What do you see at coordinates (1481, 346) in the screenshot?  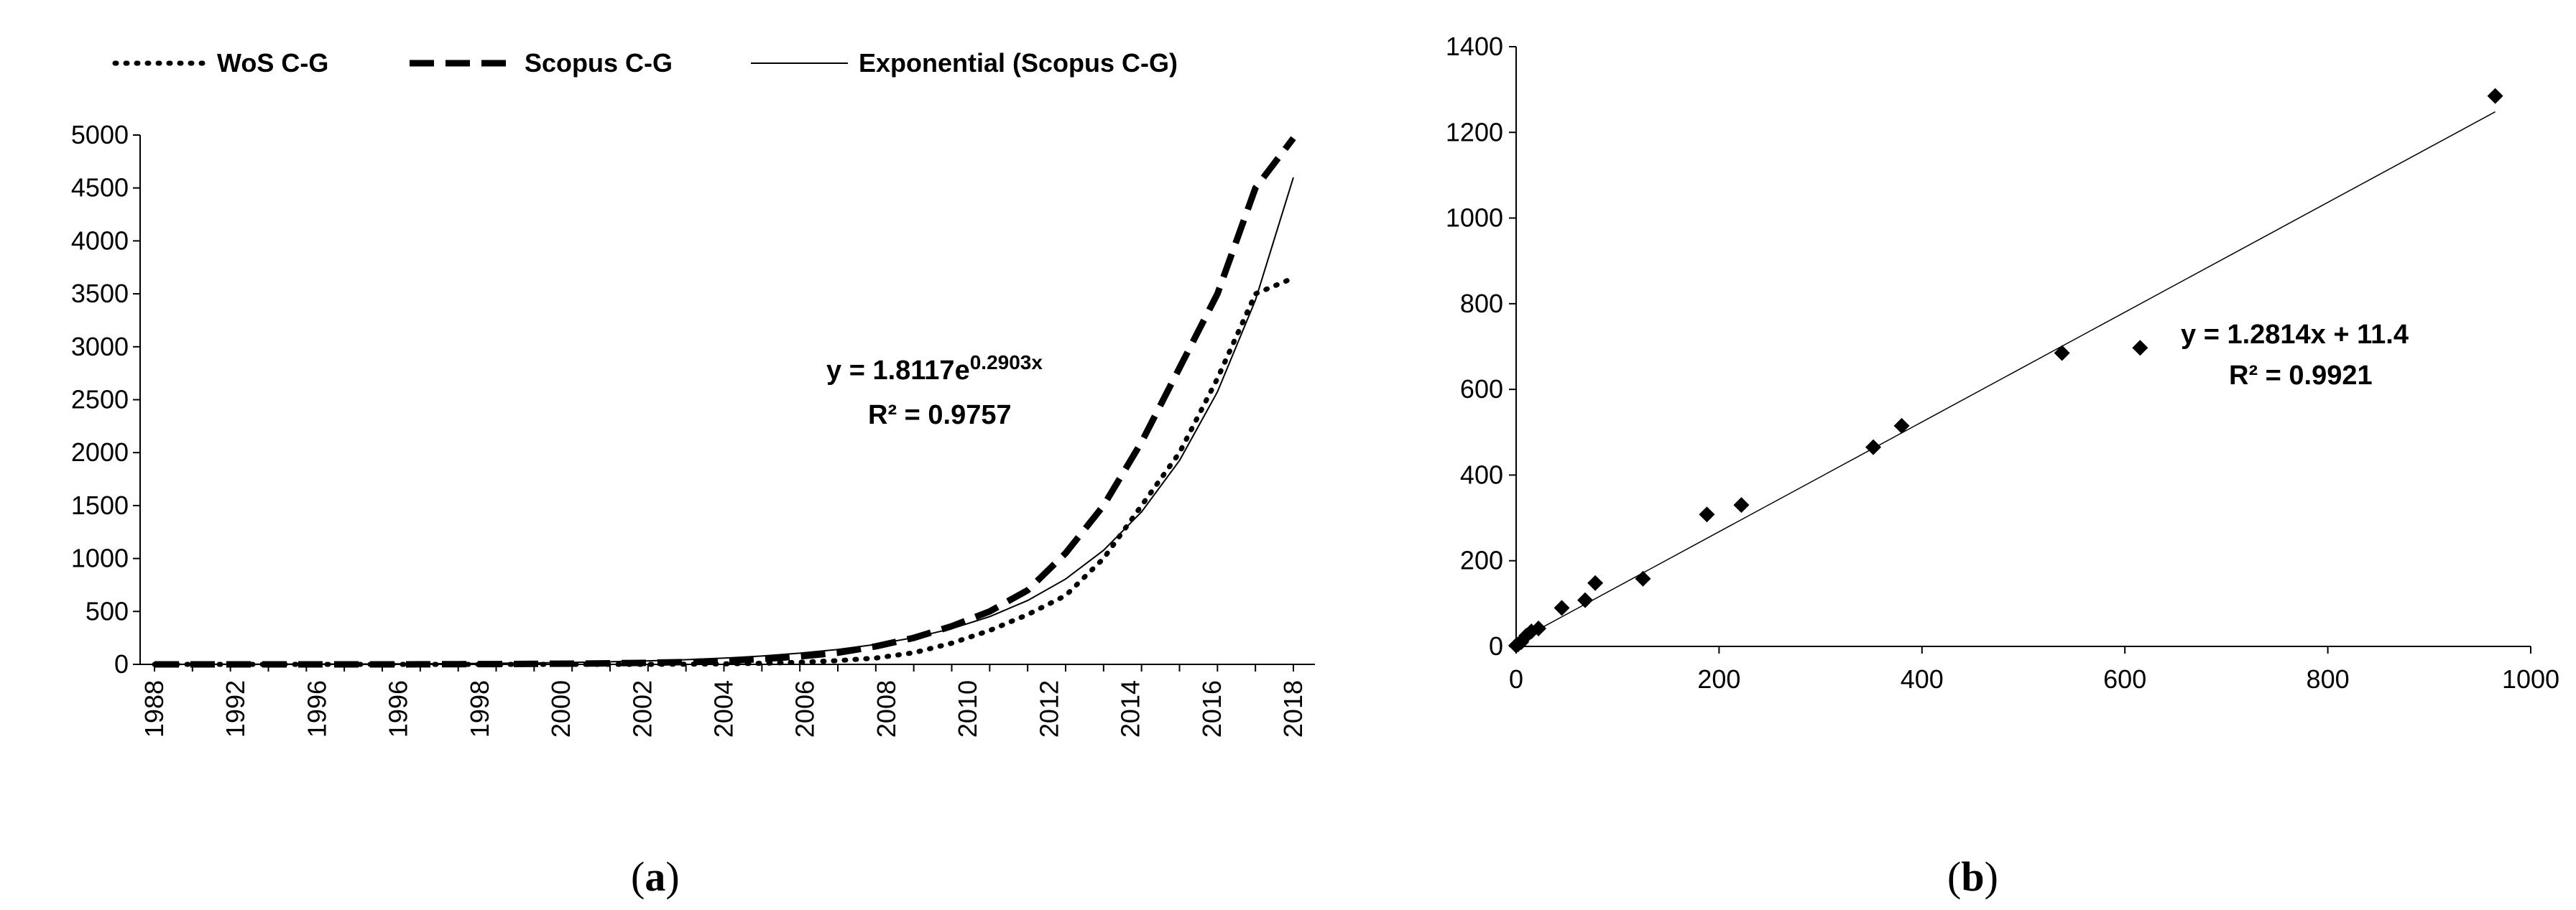 I see `y-ticks-b: 0 200 400 600 800 1000 1200 1400` at bounding box center [1481, 346].